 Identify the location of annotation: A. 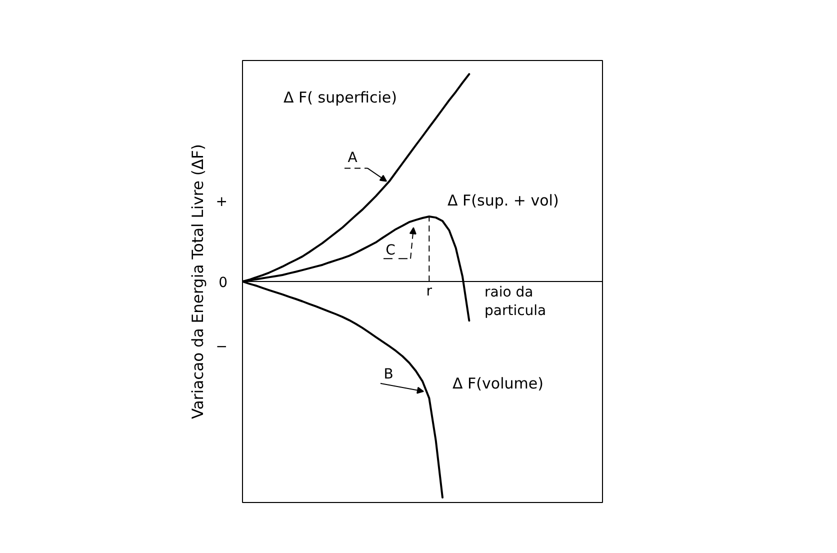
(353, 158).